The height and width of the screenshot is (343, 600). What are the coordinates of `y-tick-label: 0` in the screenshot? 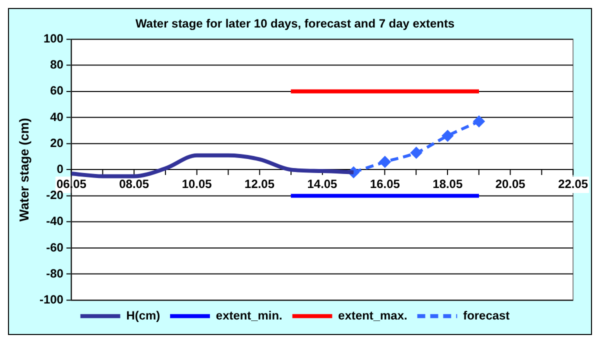 It's located at (60, 169).